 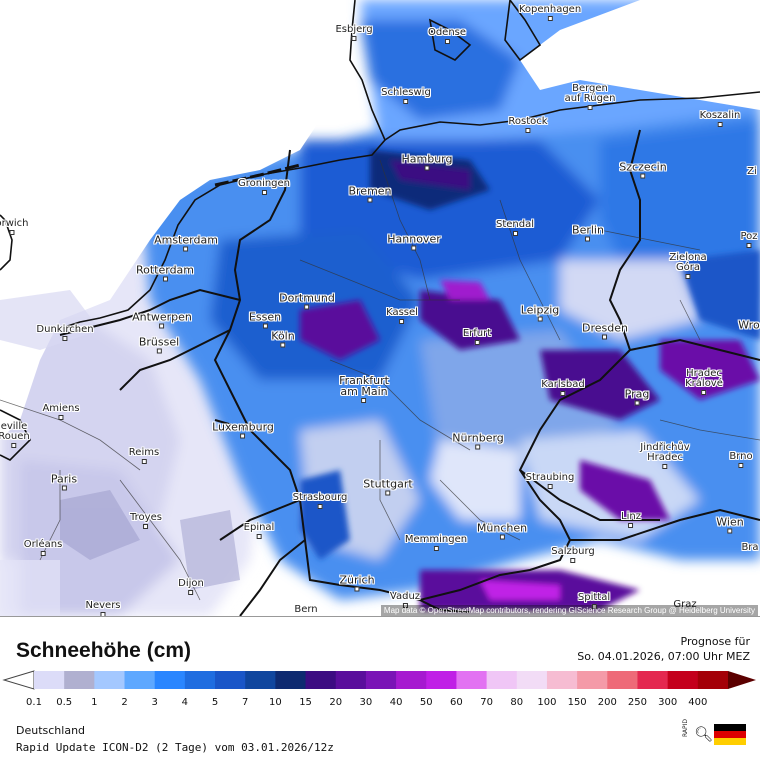 What do you see at coordinates (257, 175) in the screenshot?
I see `frisian-islands` at bounding box center [257, 175].